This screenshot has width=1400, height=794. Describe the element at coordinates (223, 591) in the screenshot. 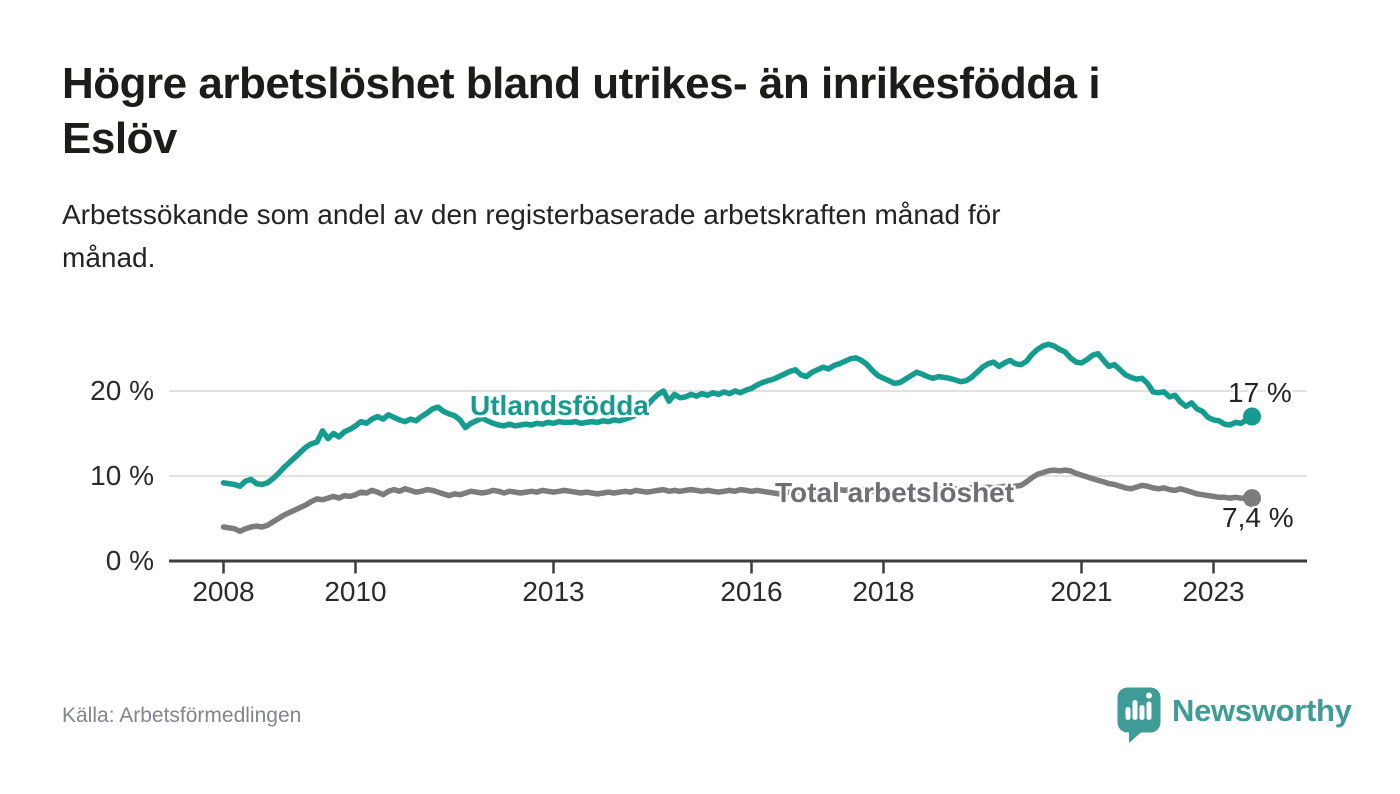

I see `x-axis-label-2008: 2008` at that location.